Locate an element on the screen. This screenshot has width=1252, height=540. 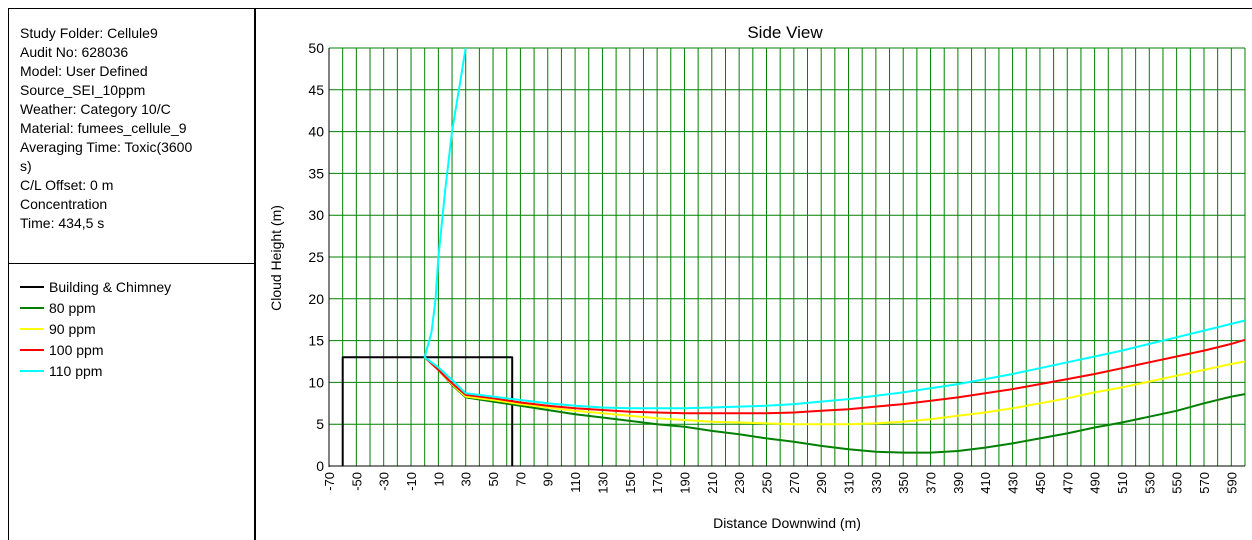
x-tick-label: 550 is located at coordinates (1177, 483).